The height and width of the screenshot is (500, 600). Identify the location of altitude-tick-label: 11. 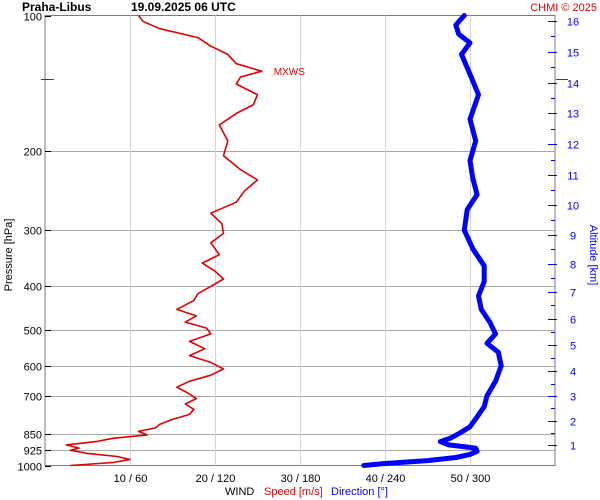
(572, 177).